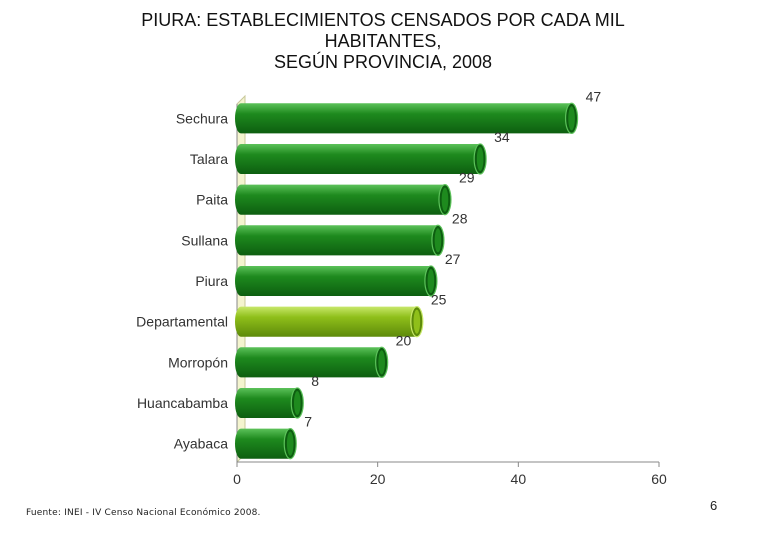  I want to click on category-label: Departamental, so click(182, 322).